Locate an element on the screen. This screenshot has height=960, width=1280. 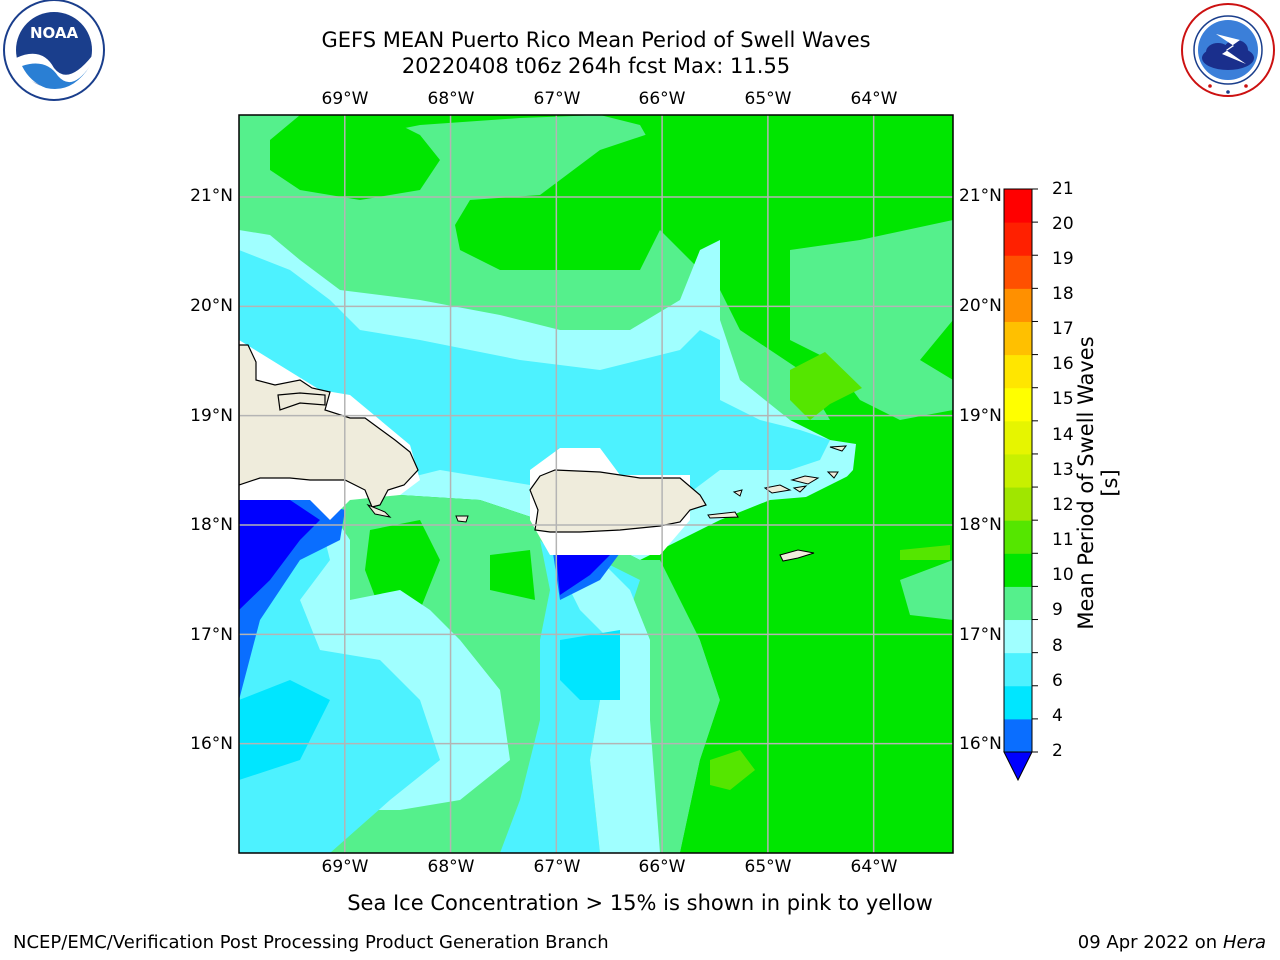
contour-green-southeast is located at coordinates (816, 646).